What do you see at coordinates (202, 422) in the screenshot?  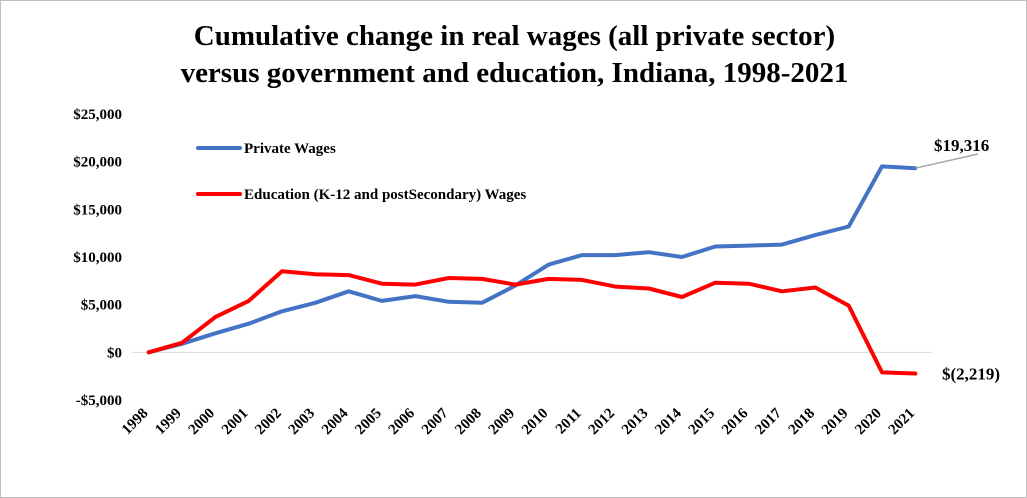 I see `x-tick-label: 2000` at bounding box center [202, 422].